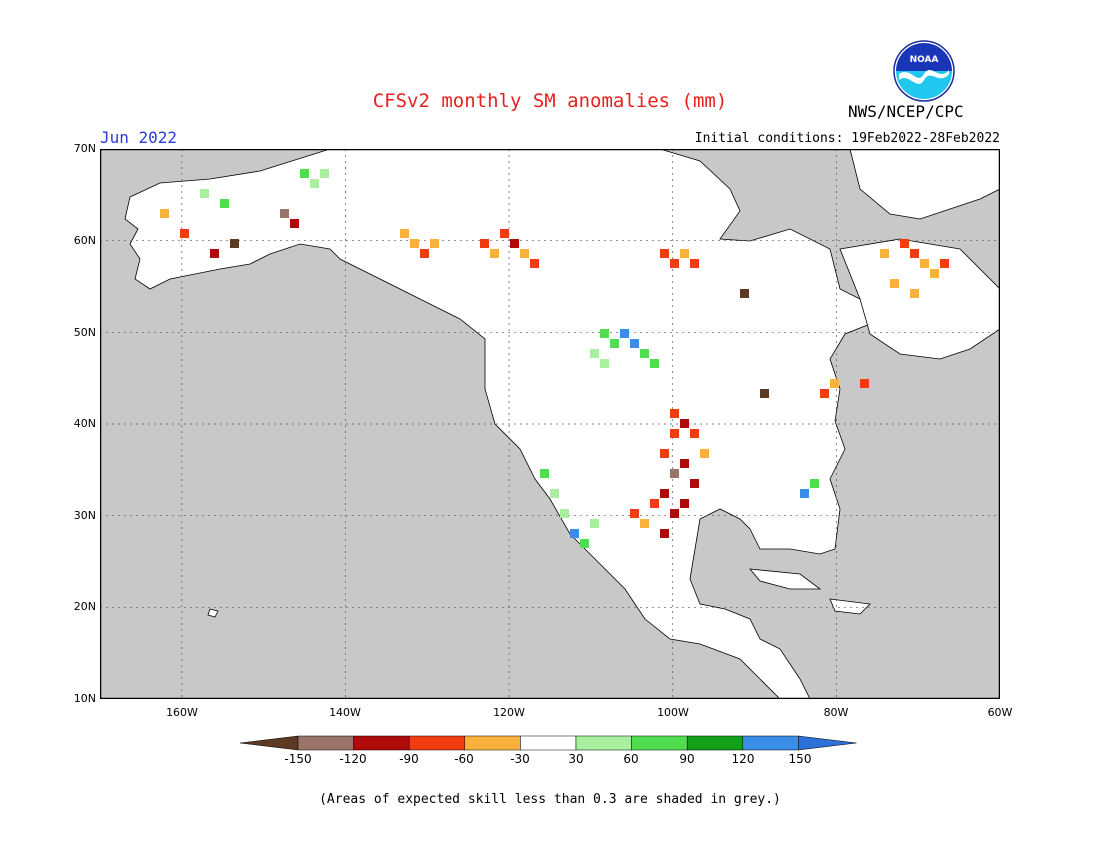 Image resolution: width=1100 pixels, height=850 pixels. Describe the element at coordinates (345, 712) in the screenshot. I see `lon-label-140w: 140W` at that location.